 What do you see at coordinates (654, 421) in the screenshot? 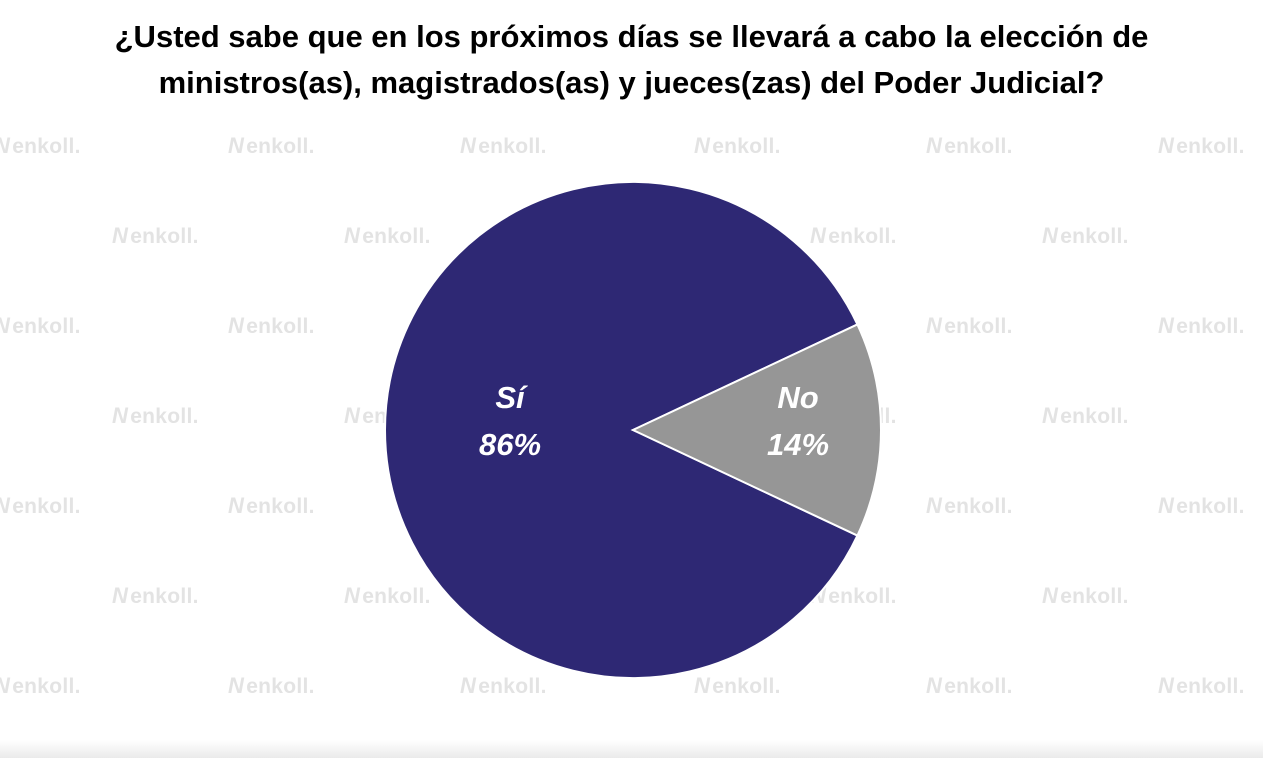
I see `pie-labels: Sí 86% No 14%` at bounding box center [654, 421].